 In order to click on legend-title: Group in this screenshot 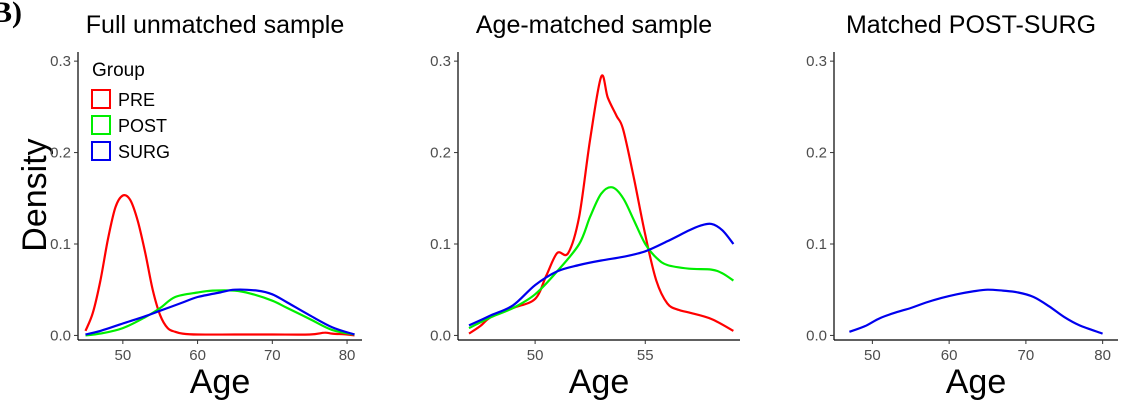, I will do `click(118, 70)`.